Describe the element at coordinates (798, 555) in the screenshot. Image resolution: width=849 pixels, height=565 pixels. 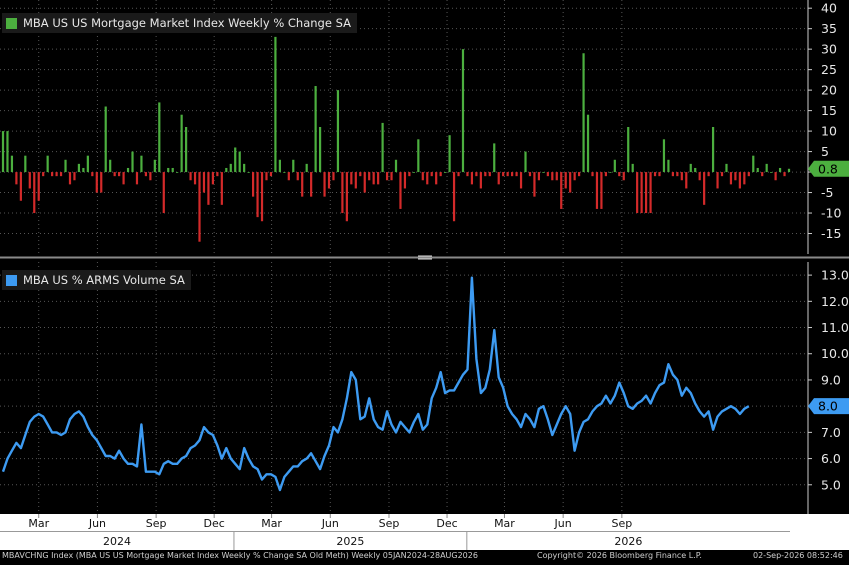
I see `footer-timestamp: 02-Sep-2026 08:52:46` at that location.